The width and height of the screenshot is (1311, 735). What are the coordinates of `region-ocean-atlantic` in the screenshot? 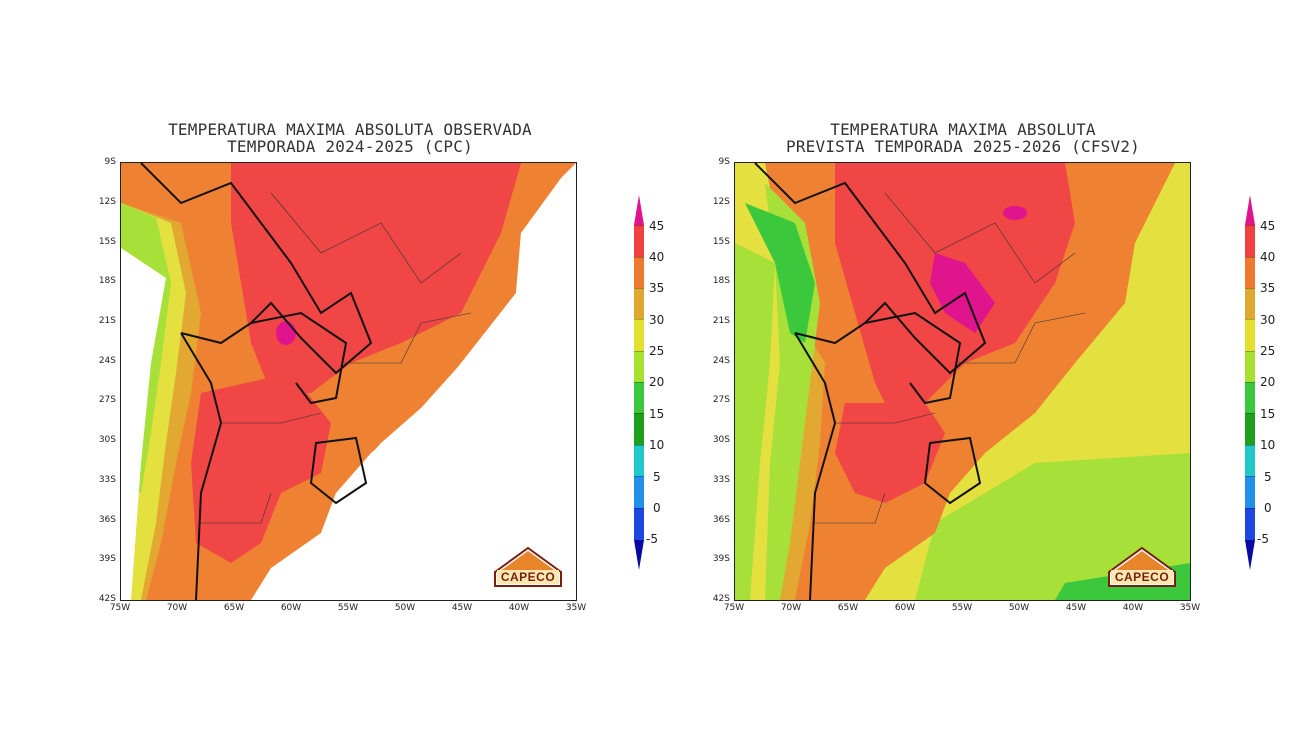 It's located at (416, 381).